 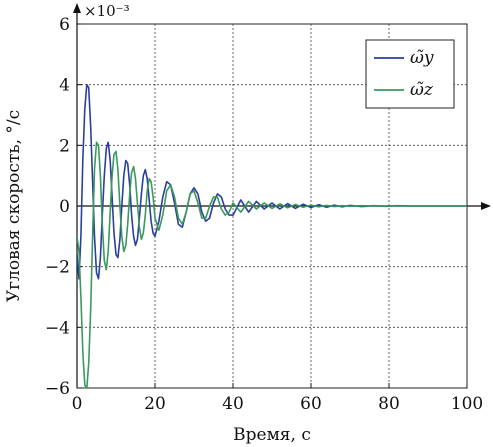 What do you see at coordinates (311, 404) in the screenshot?
I see `x-tick-label: 60` at bounding box center [311, 404].